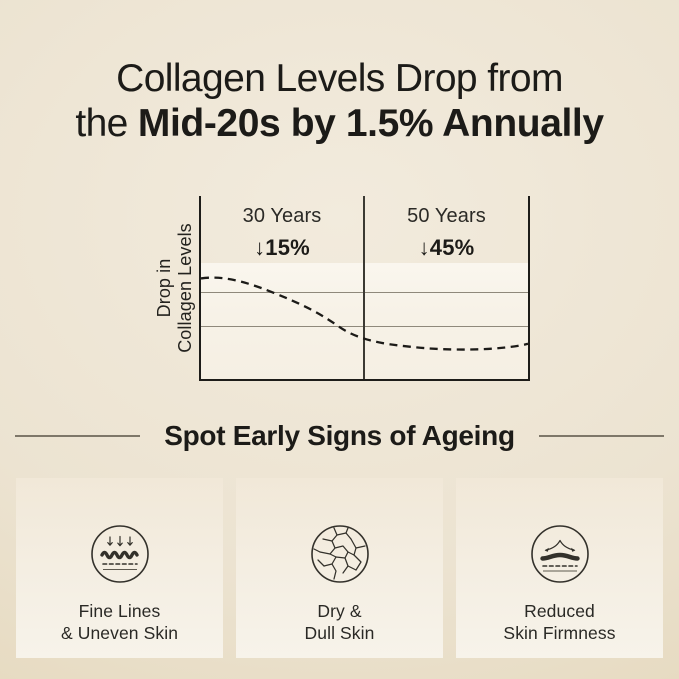 Image resolution: width=679 pixels, height=679 pixels. I want to click on card-fine-lines: Fine Lines & Uneven Skin, so click(119, 568).